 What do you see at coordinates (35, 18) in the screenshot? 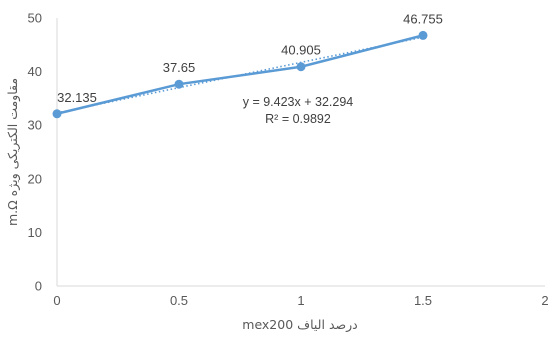
I see `y-tick-label: 50` at bounding box center [35, 18].